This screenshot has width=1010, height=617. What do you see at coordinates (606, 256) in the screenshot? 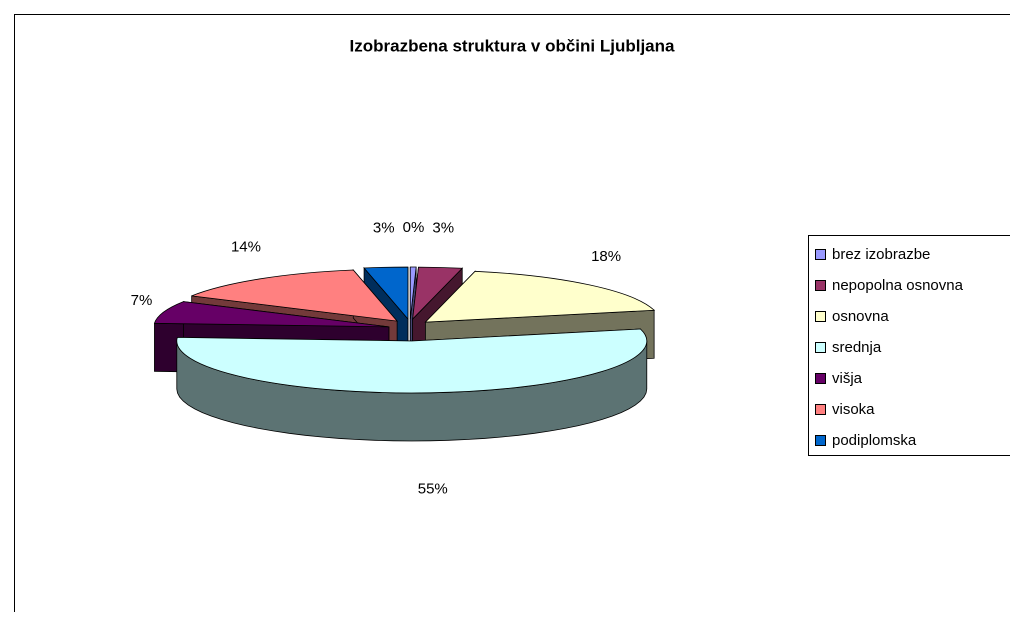
I see `data-label: 18%` at bounding box center [606, 256].